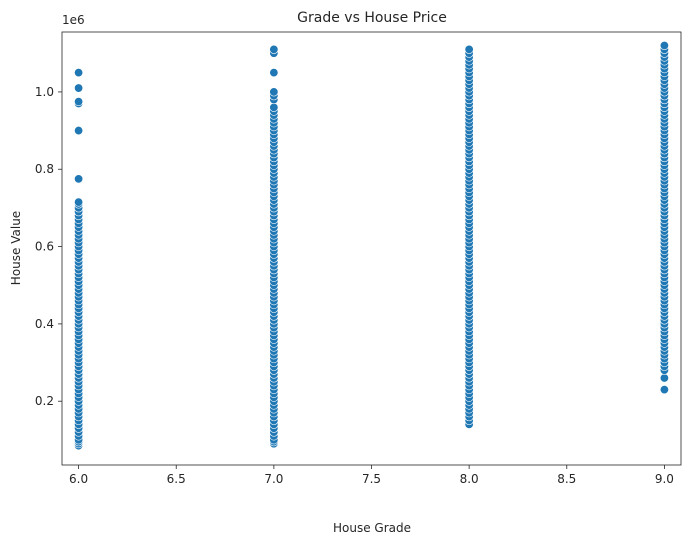  I want to click on y-offset-label: 1e6, so click(73, 20).